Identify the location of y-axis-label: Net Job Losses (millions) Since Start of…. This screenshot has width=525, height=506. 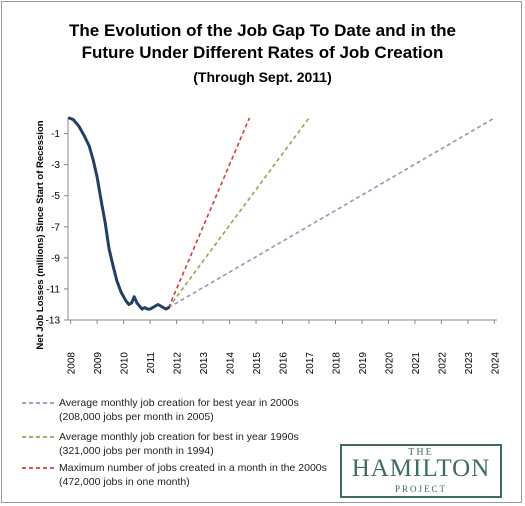
(40, 234).